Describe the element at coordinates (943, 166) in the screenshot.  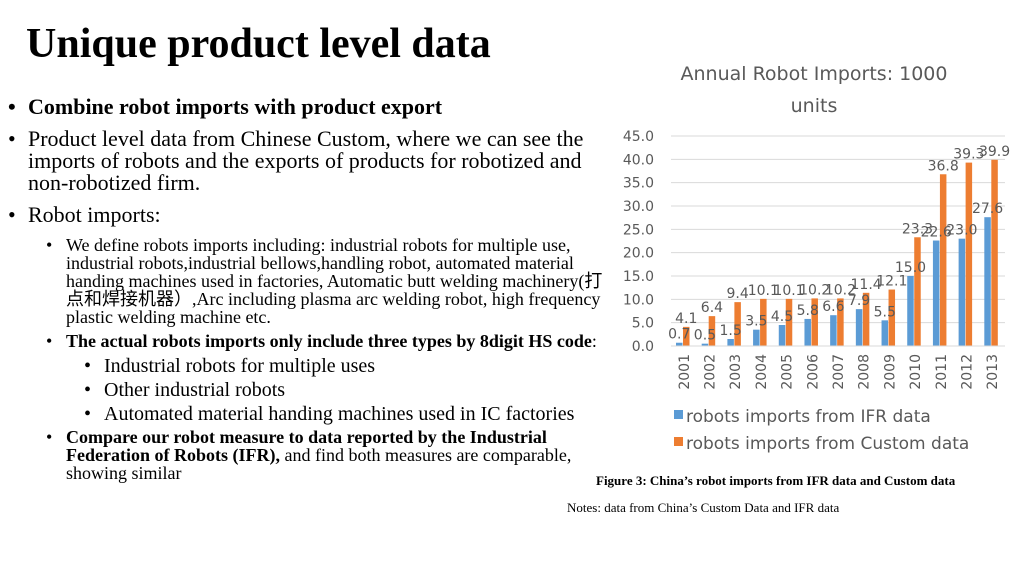
I see `data-label-custom: 36.8` at that location.